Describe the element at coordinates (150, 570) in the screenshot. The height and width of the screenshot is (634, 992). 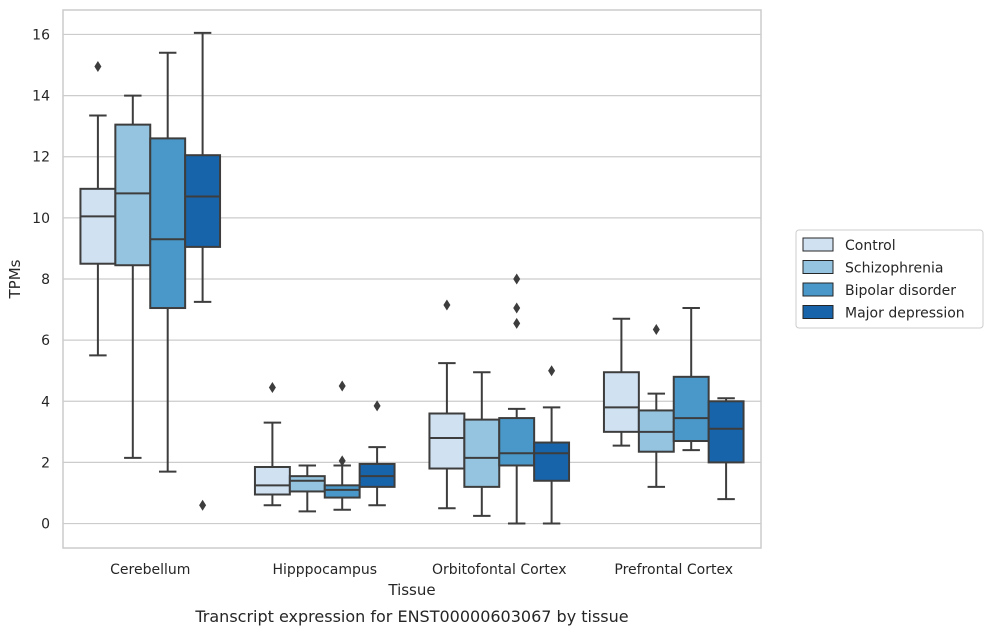
I see `x-tick-label: Cerebellum` at that location.